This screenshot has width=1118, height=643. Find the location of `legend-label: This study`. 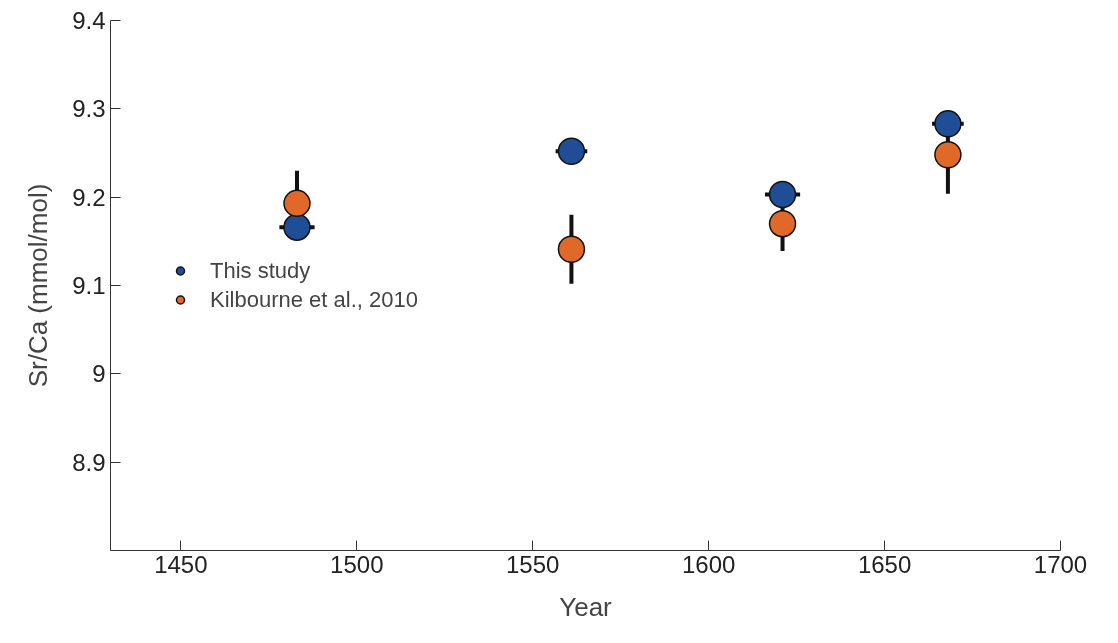

legend-label: This study is located at coordinates (260, 270).